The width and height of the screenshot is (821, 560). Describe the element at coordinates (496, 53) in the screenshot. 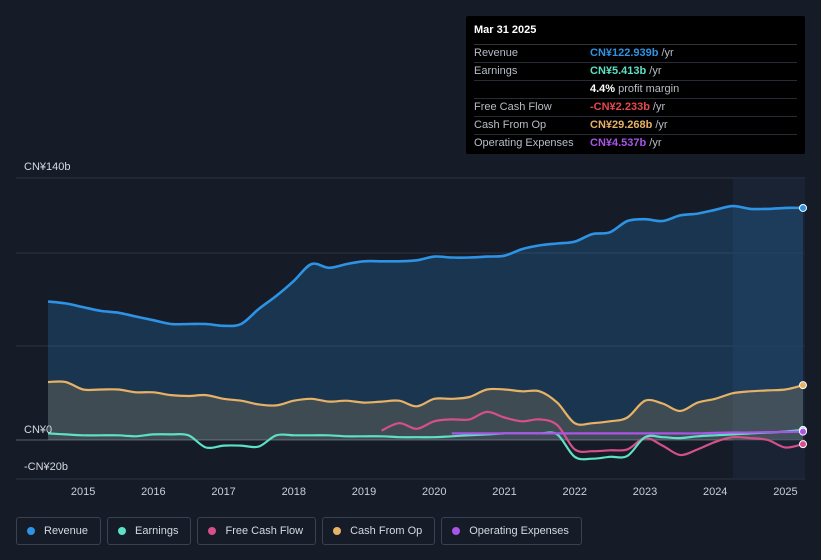

I see `tooltip-row-label: Revenue` at that location.